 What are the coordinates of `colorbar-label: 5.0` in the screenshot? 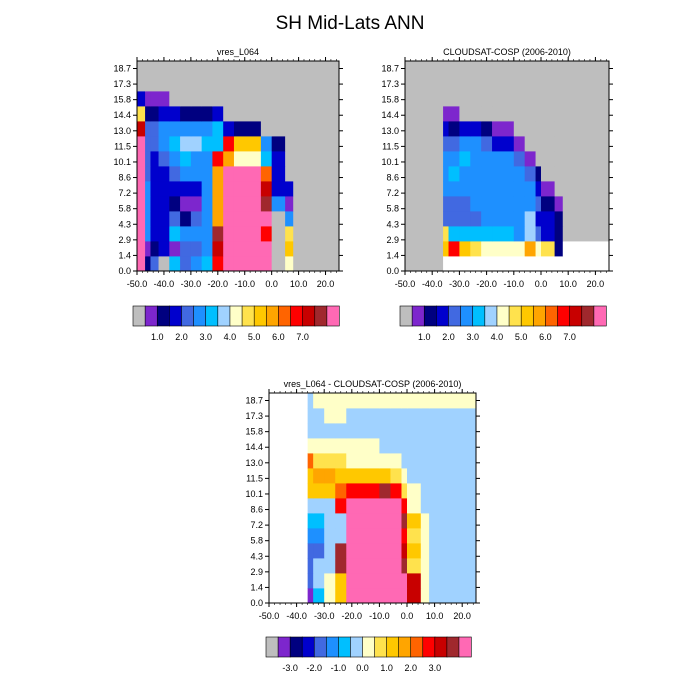 It's located at (521, 337).